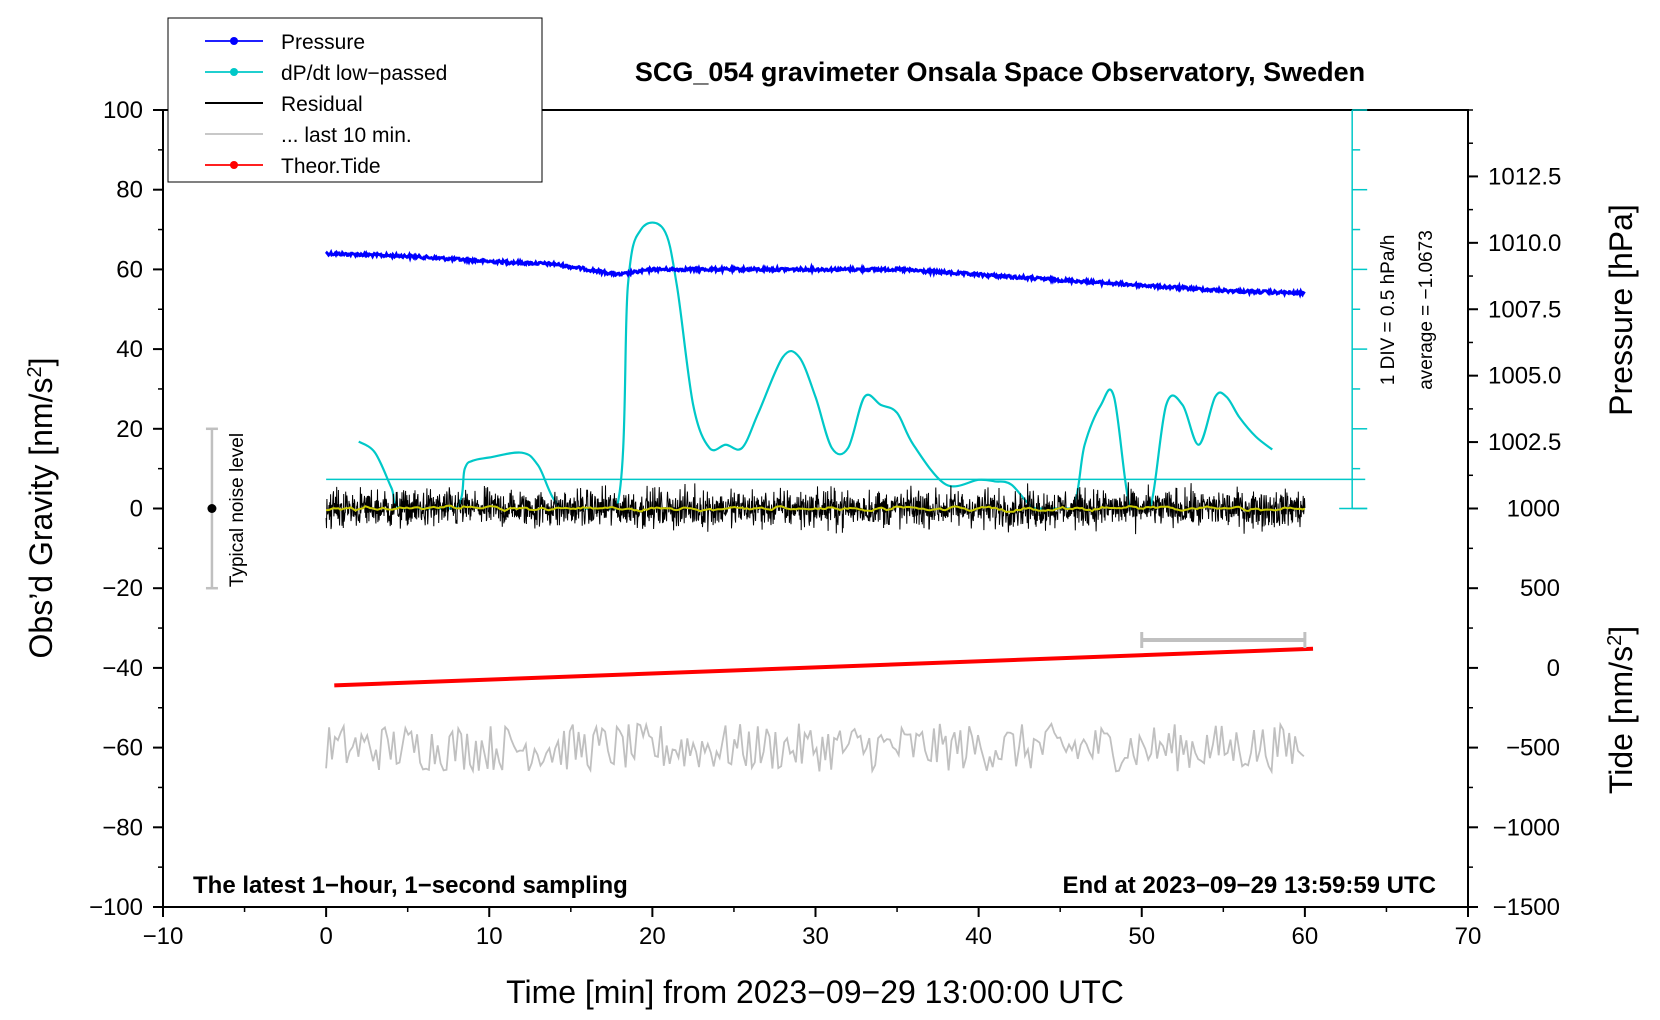 The width and height of the screenshot is (1660, 1020). What do you see at coordinates (1553, 668) in the screenshot?
I see `tide-tick-label: 0` at bounding box center [1553, 668].